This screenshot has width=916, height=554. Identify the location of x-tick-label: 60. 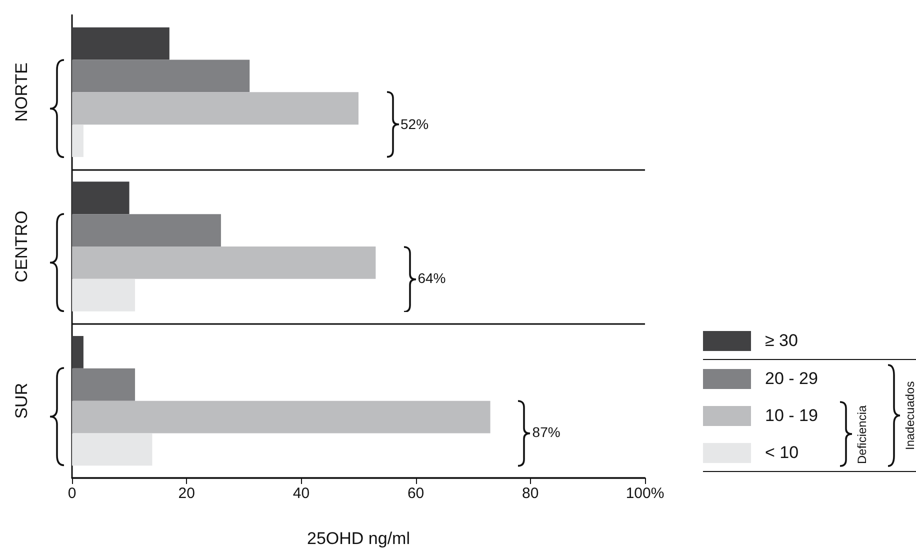
(415, 493).